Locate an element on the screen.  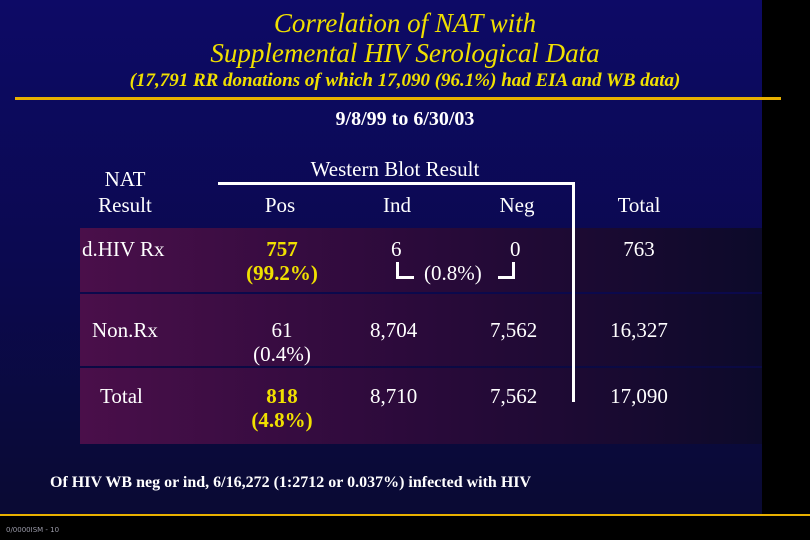
cell-total-total: 17,090 is located at coordinates (639, 396).